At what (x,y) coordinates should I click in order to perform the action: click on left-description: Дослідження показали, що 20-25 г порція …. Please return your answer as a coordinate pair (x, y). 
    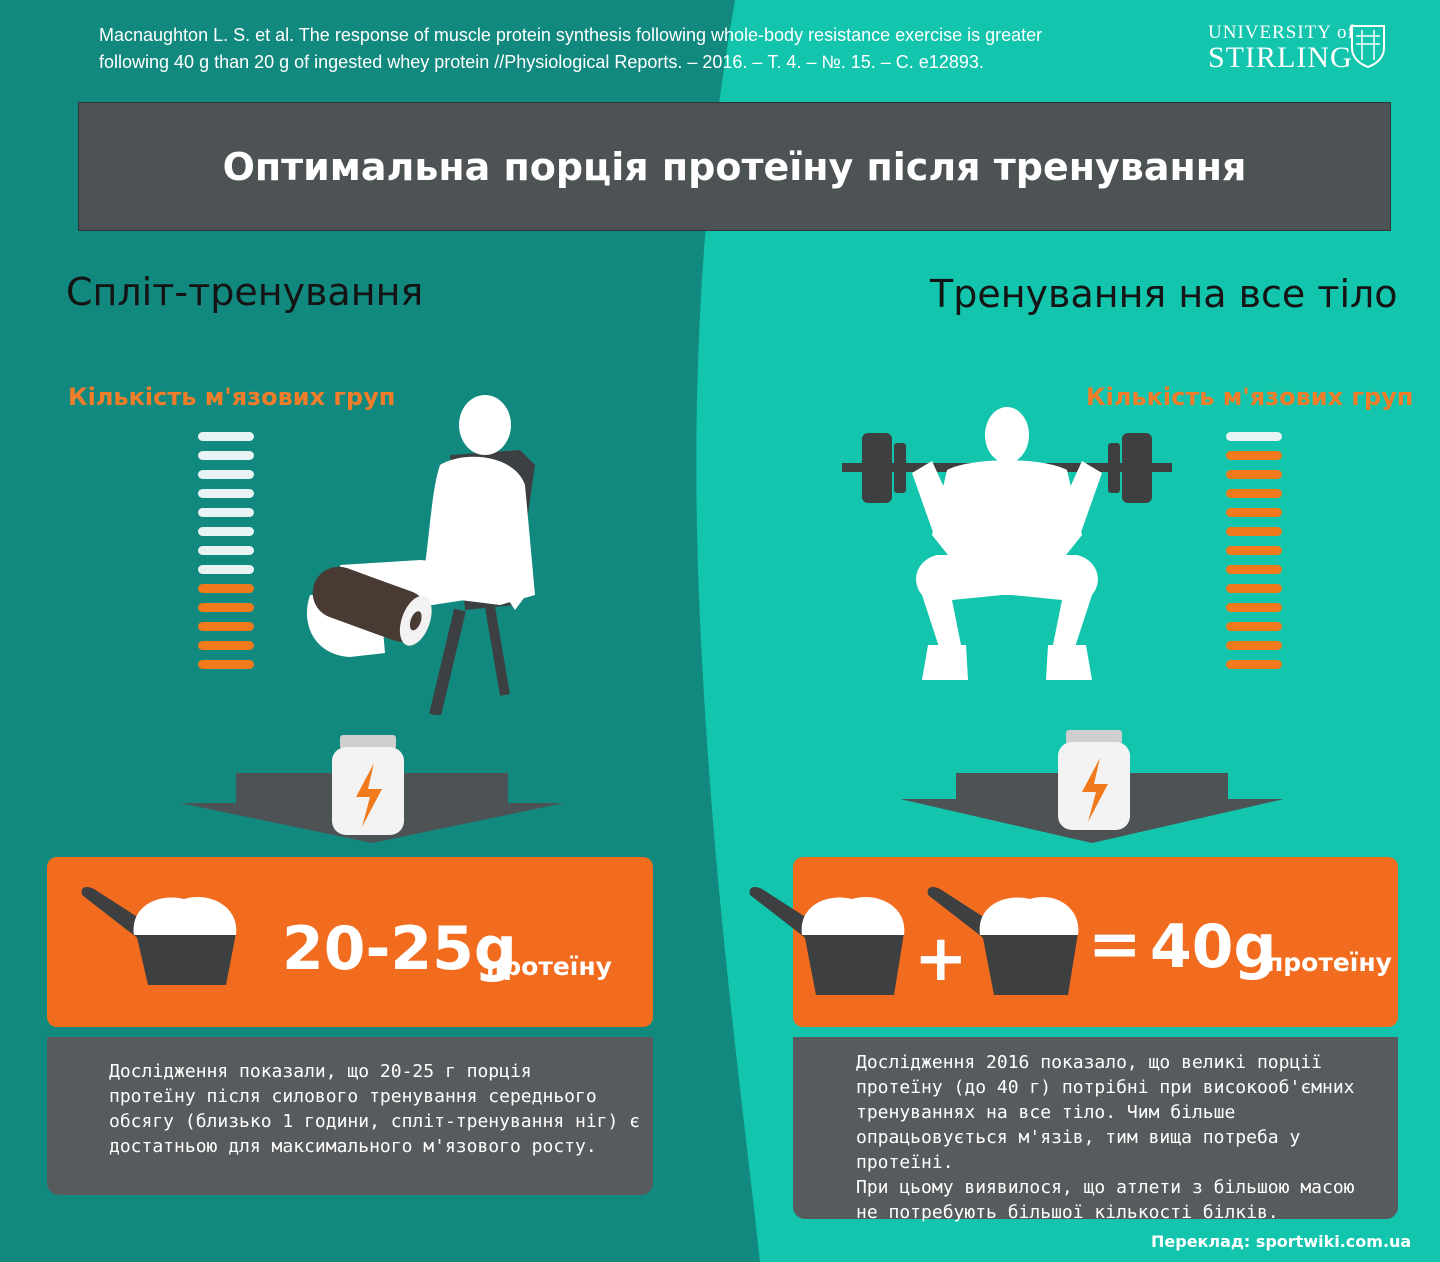
    Looking at the image, I should click on (350, 1116).